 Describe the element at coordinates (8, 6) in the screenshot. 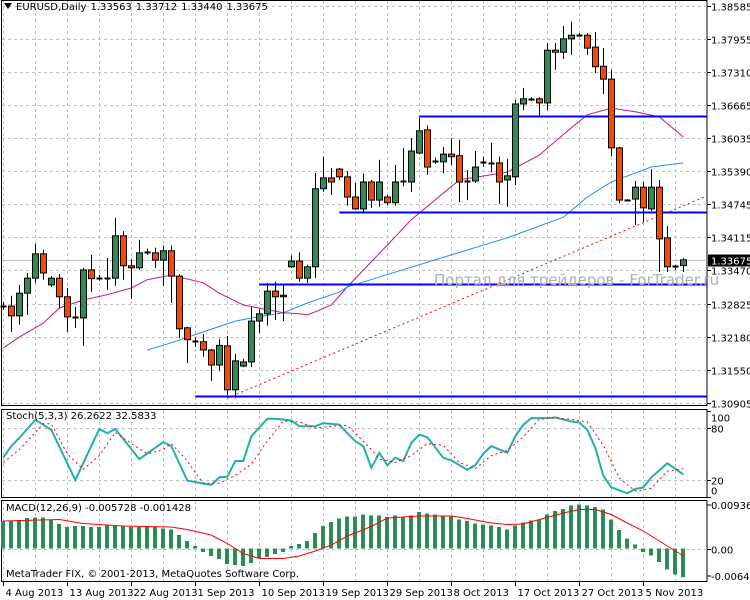

I see `triangle-down-icon` at that location.